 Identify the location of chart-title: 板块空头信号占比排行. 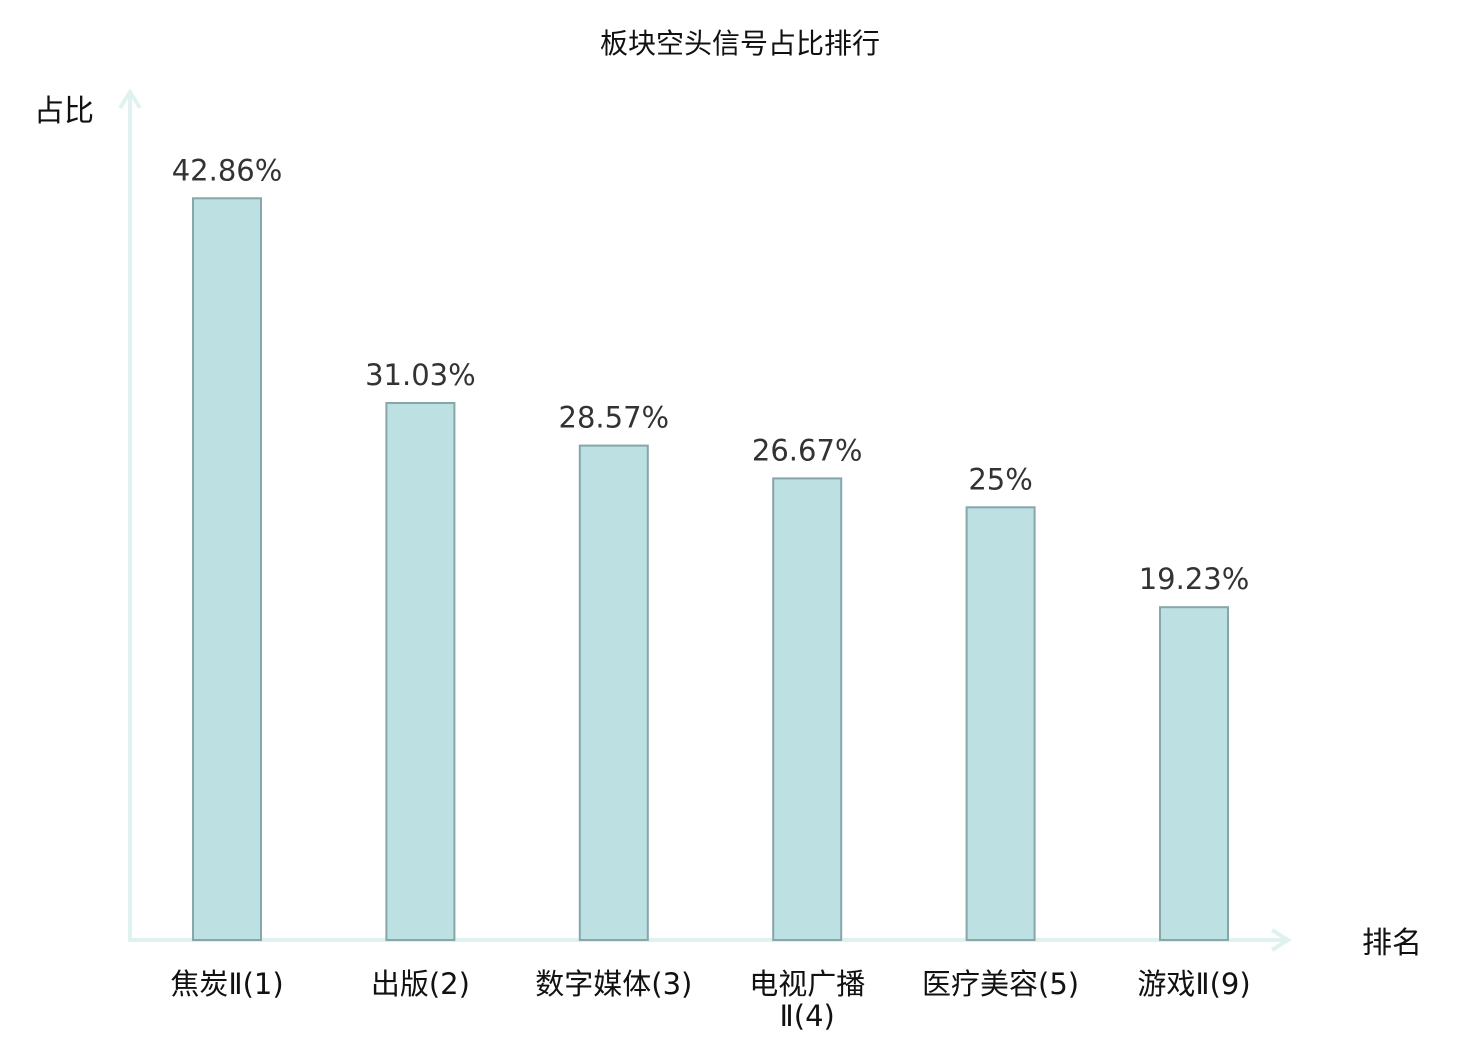
(740, 43).